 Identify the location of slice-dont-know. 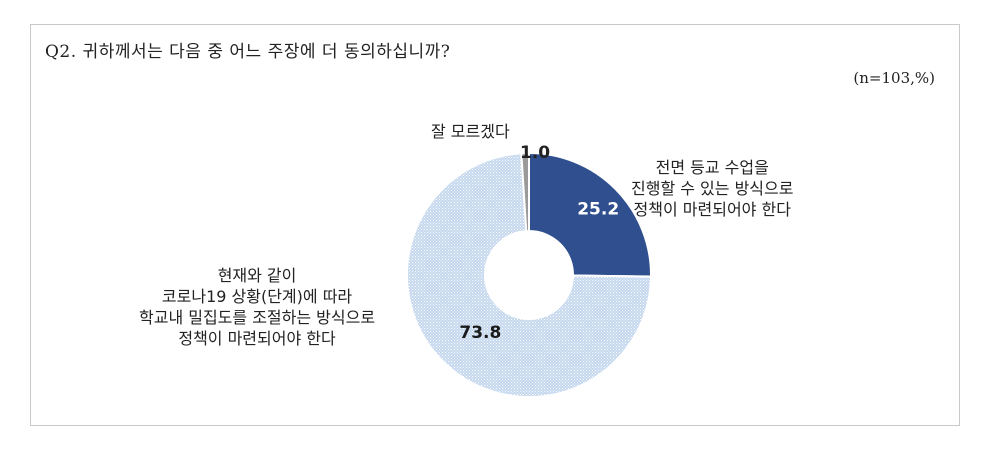
(525, 192).